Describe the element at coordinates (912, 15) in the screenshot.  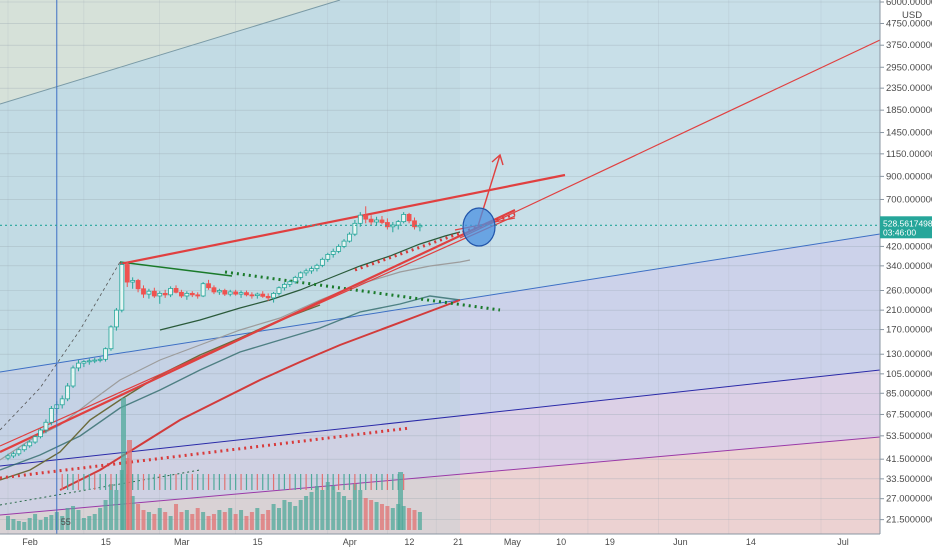
I see `currency-label: USD` at that location.